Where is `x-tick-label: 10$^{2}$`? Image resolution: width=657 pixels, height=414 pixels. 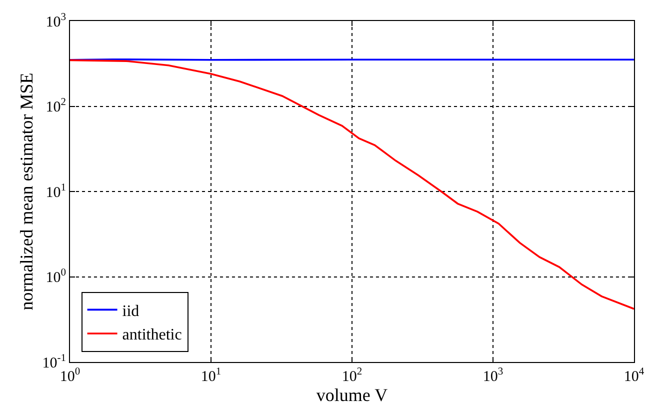
x-tick-label: 10$^{2}$ is located at coordinates (352, 375).